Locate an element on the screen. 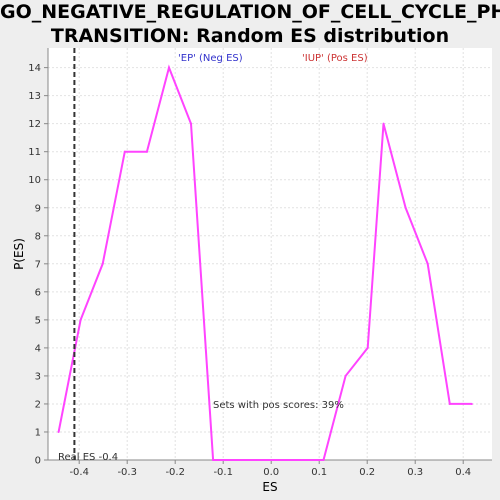 The height and width of the screenshot is (500, 500). y-tick-label: 14 is located at coordinates (34, 68).